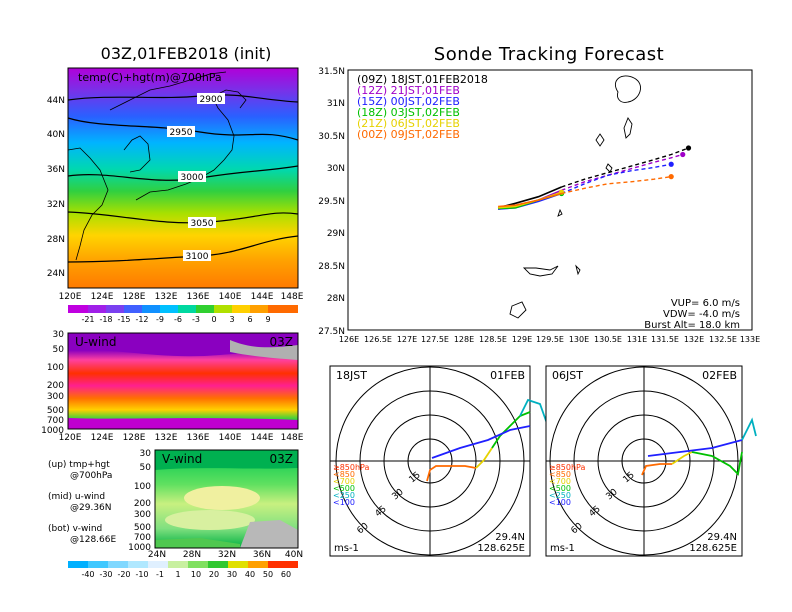  What do you see at coordinates (351, 467) in the screenshot?
I see `hodo-level-label: ≥850hPa` at bounding box center [351, 467].